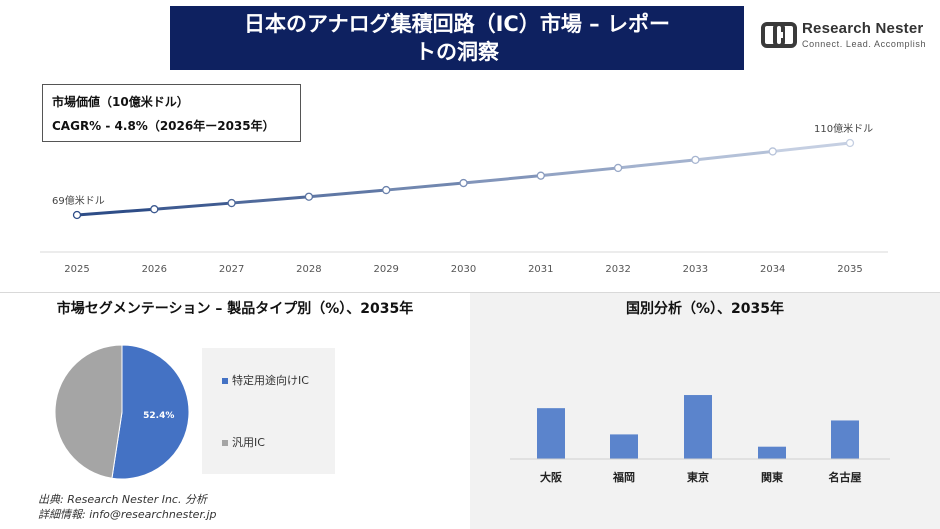 The height and width of the screenshot is (529, 940). What do you see at coordinates (698, 477) in the screenshot?
I see `bar-category-label: 東京` at bounding box center [698, 477].